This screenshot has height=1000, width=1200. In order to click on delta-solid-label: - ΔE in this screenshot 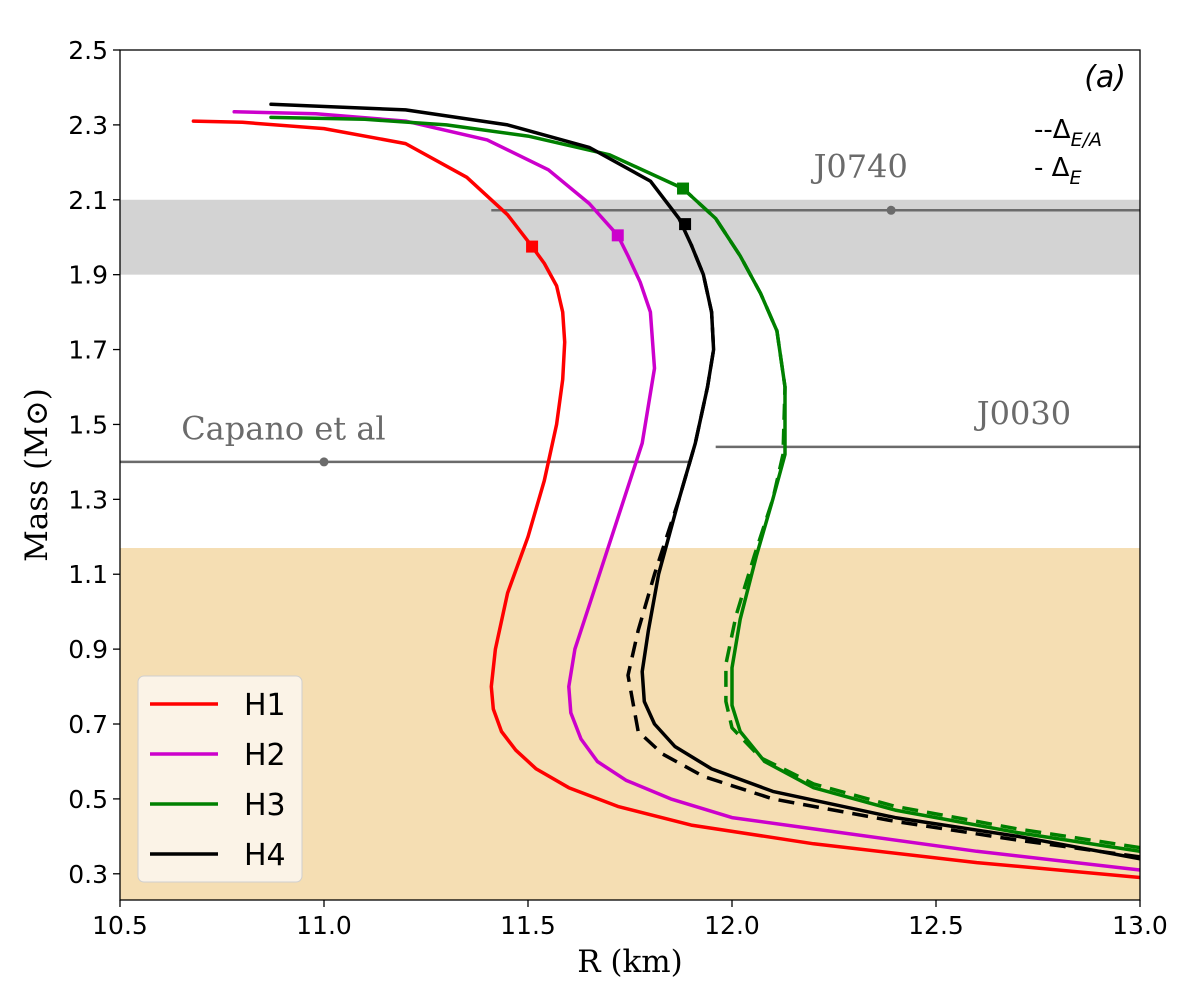, I will do `click(1057, 171)`.